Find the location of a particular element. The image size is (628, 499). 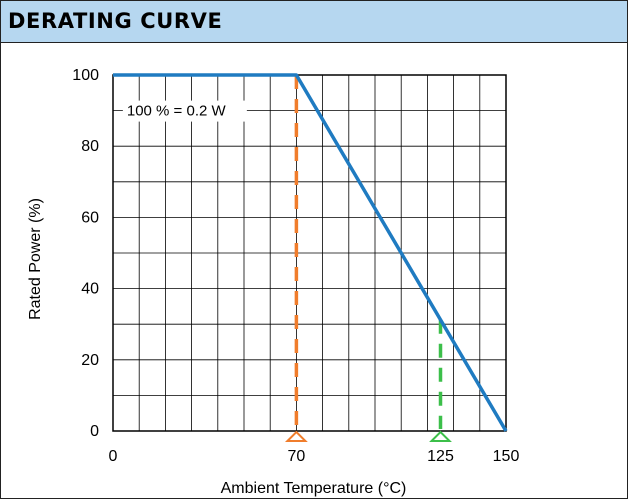

x-tick-label: 70 is located at coordinates (297, 456).